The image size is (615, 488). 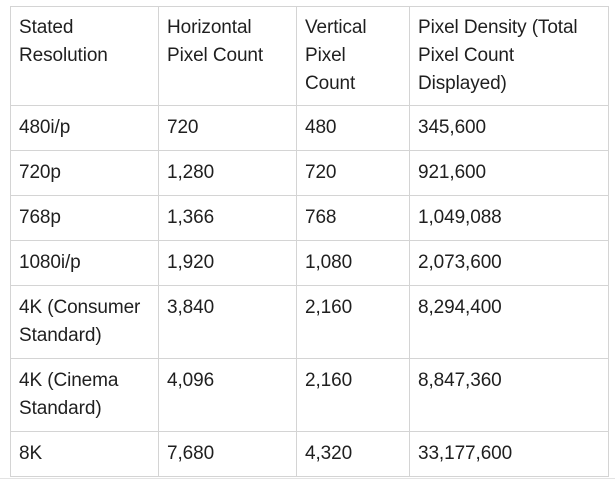 What do you see at coordinates (227, 128) in the screenshot?
I see `cell-horizontal-pixel-count: 720` at bounding box center [227, 128].